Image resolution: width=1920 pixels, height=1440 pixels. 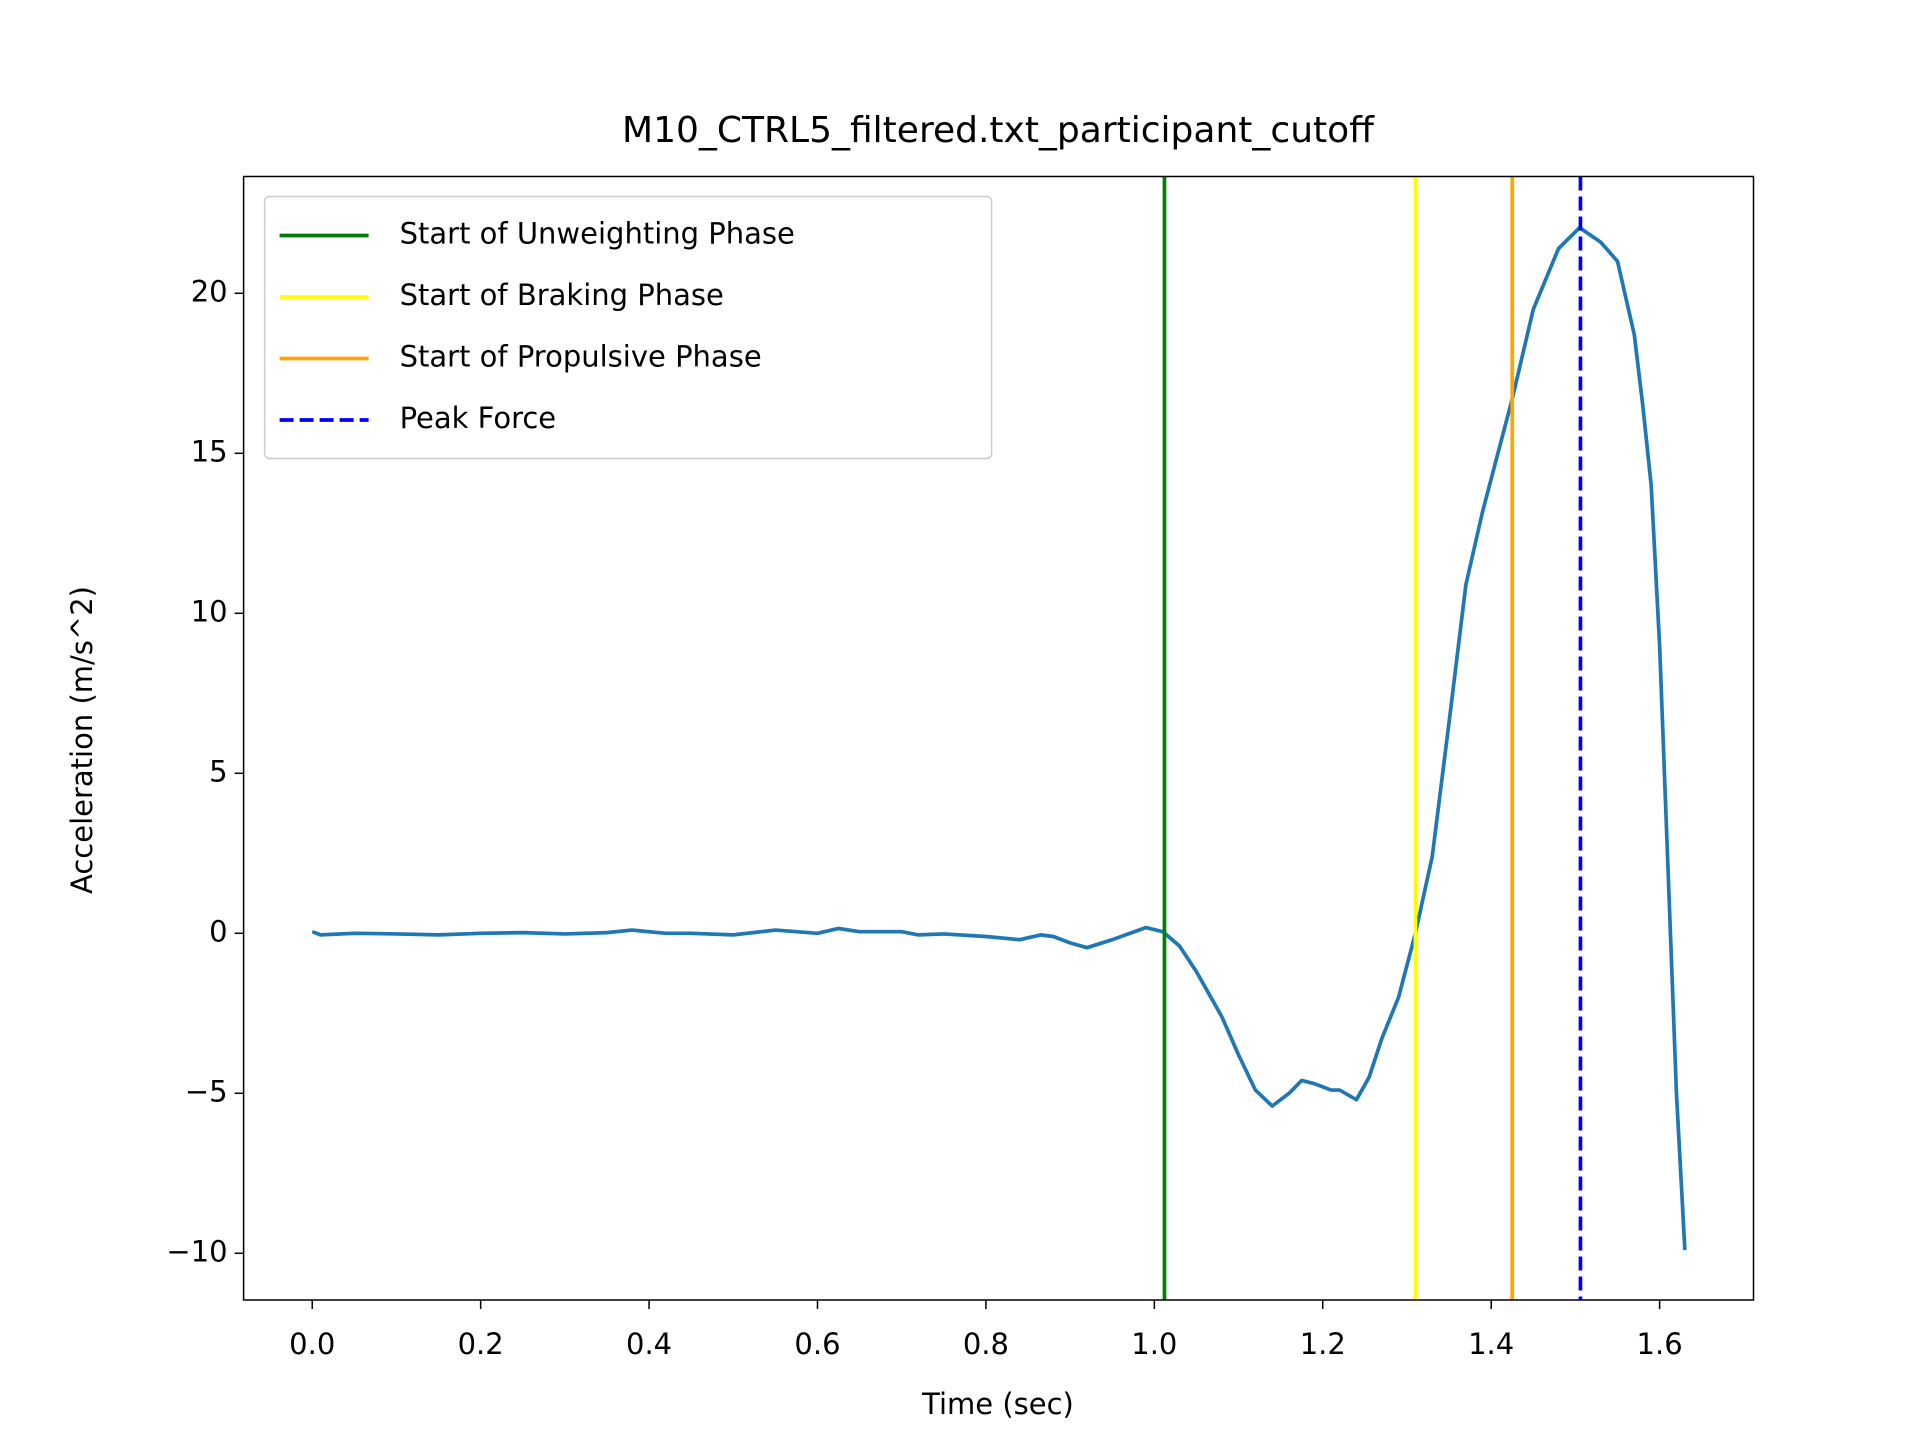 What do you see at coordinates (562, 295) in the screenshot?
I see `legend-label: Start of Braking Phase` at bounding box center [562, 295].